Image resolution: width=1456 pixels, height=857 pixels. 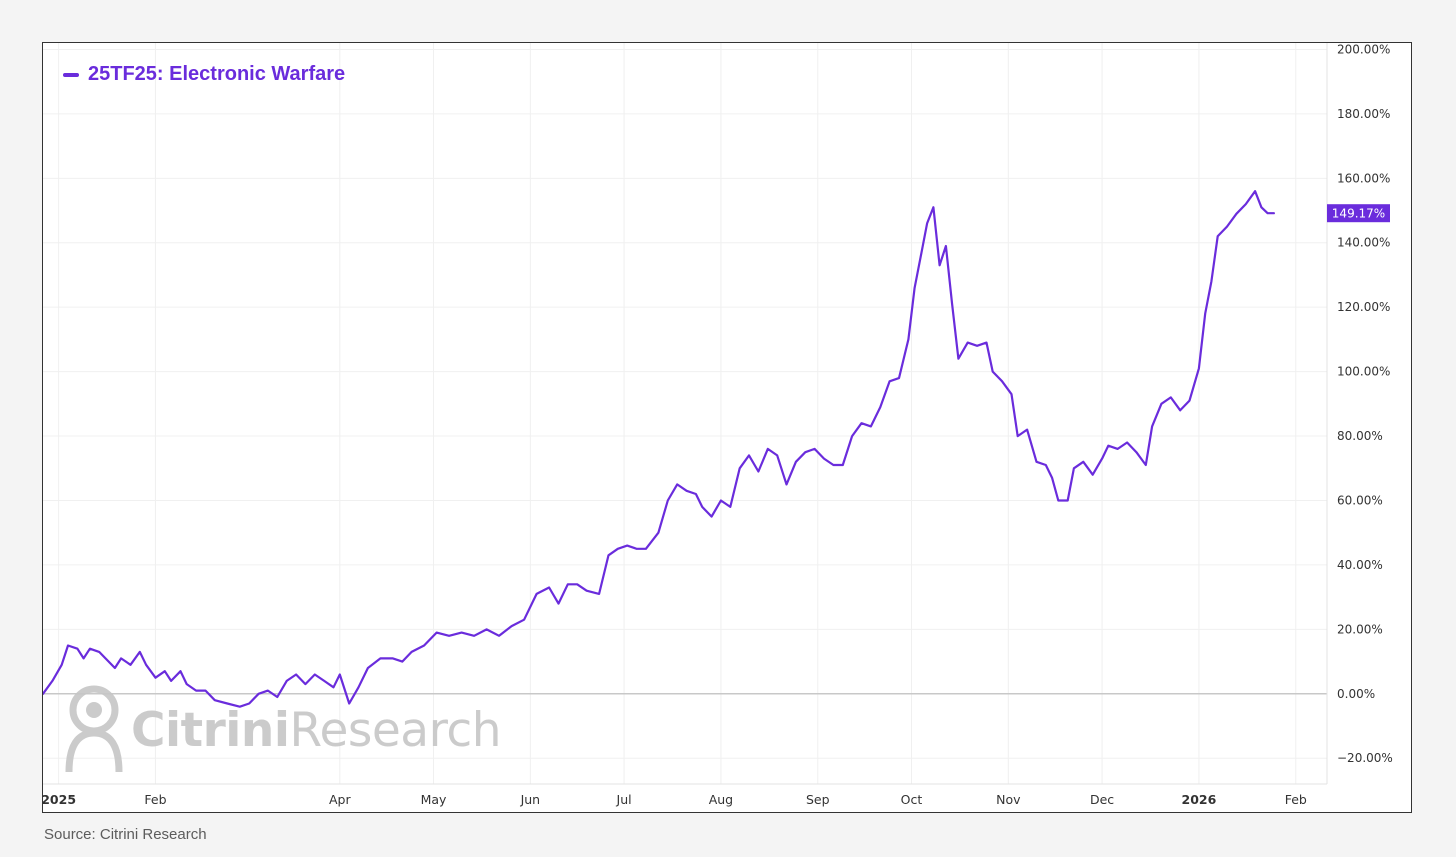 What do you see at coordinates (217, 74) in the screenshot?
I see `legend-series-name: 25TF25: Electronic Warfare` at bounding box center [217, 74].